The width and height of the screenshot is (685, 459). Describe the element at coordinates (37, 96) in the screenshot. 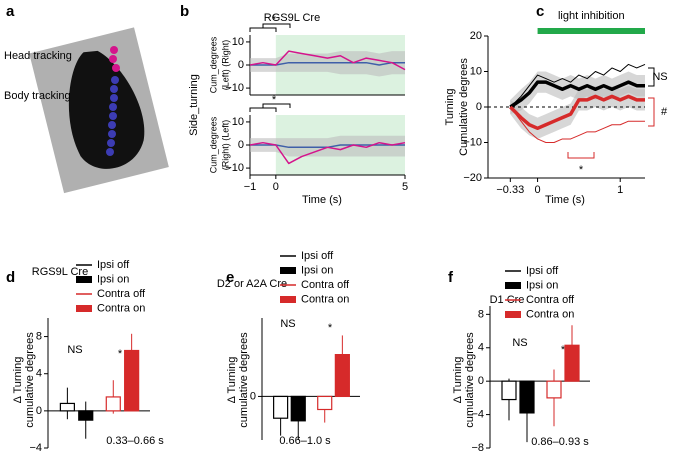

I see `photo-label: Body tracking` at that location.